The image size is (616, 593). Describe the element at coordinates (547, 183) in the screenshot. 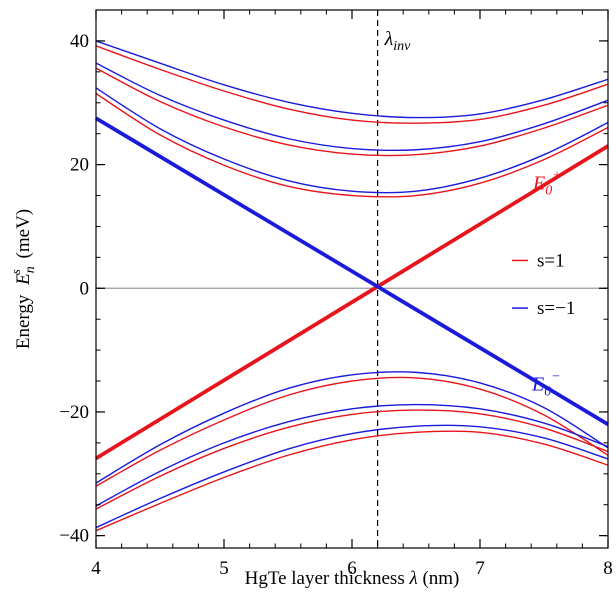

I see `e0-plus-label: E0+` at that location.